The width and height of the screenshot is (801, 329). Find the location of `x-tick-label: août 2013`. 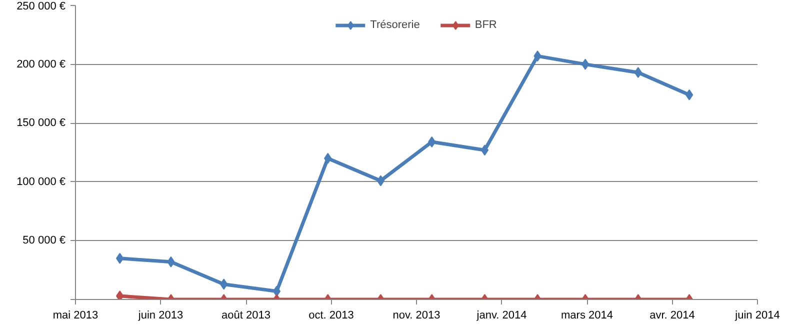

x-tick-label: août 2013 is located at coordinates (246, 316).